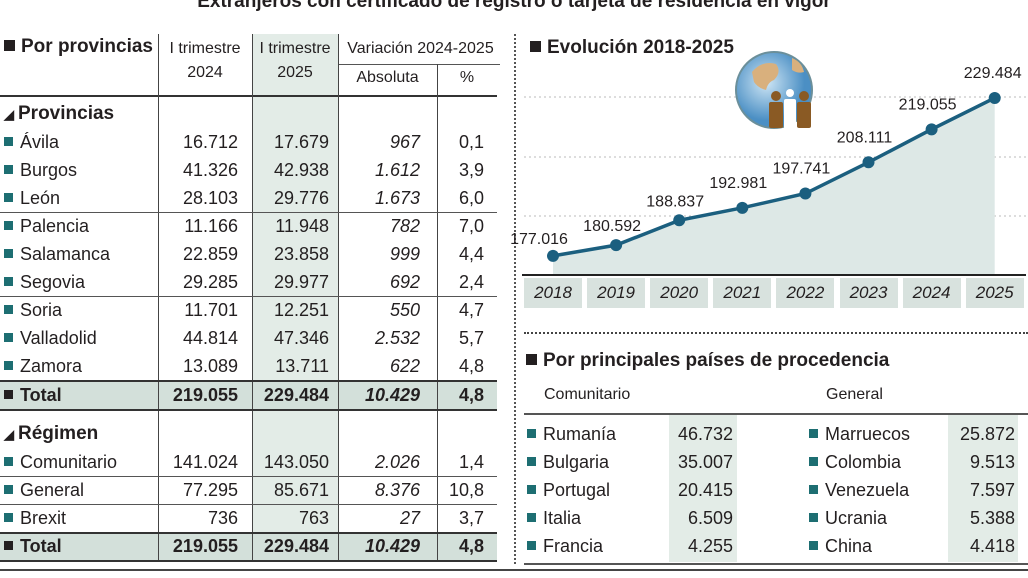 The width and height of the screenshot is (1028, 578). What do you see at coordinates (801, 169) in the screenshot?
I see `data-label: 197.741` at bounding box center [801, 169].